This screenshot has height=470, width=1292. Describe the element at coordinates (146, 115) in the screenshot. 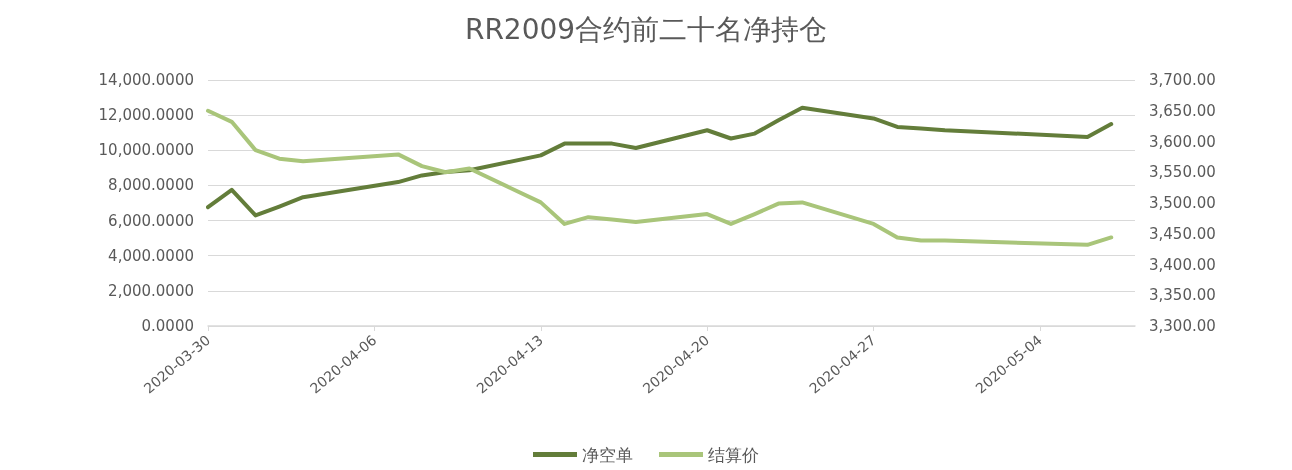

I see `y-tick-label: 12,000.0000` at that location.